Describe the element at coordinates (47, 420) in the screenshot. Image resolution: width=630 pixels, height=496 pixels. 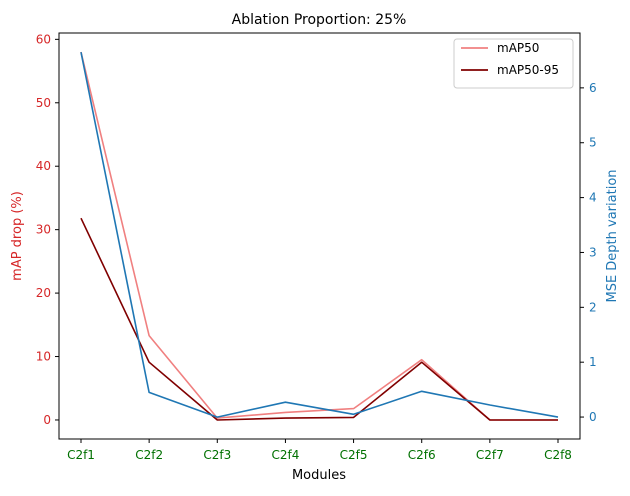
I see `y-left-tick-label: 0` at that location.